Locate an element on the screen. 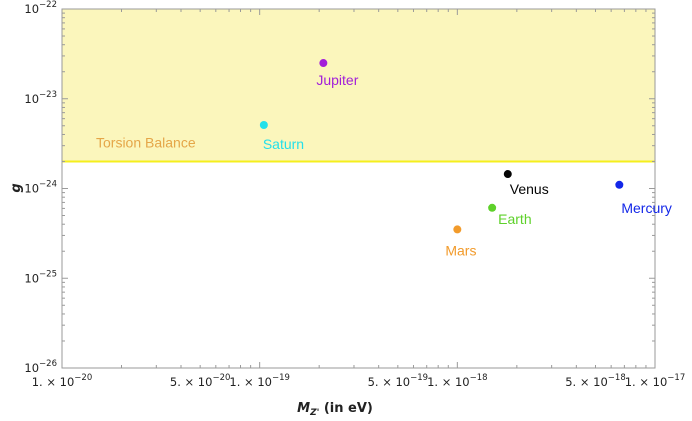  x-tick-label: 1. × 10−20 is located at coordinates (62, 381).